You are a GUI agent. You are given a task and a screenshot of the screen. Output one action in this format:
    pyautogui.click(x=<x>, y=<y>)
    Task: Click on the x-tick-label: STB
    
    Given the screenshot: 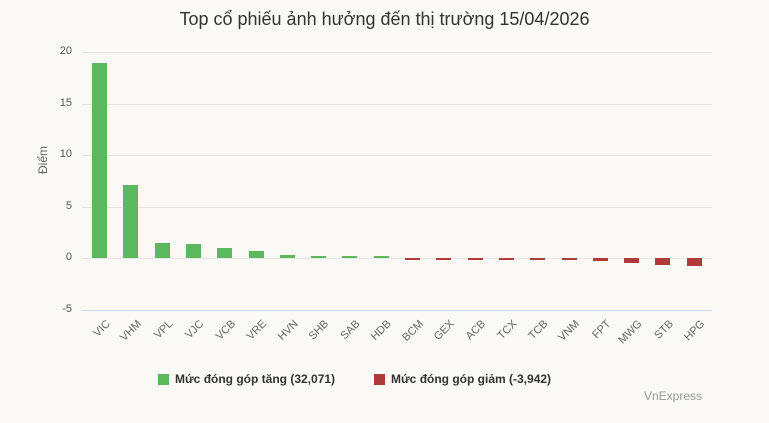 What is the action you would take?
    pyautogui.click(x=664, y=330)
    